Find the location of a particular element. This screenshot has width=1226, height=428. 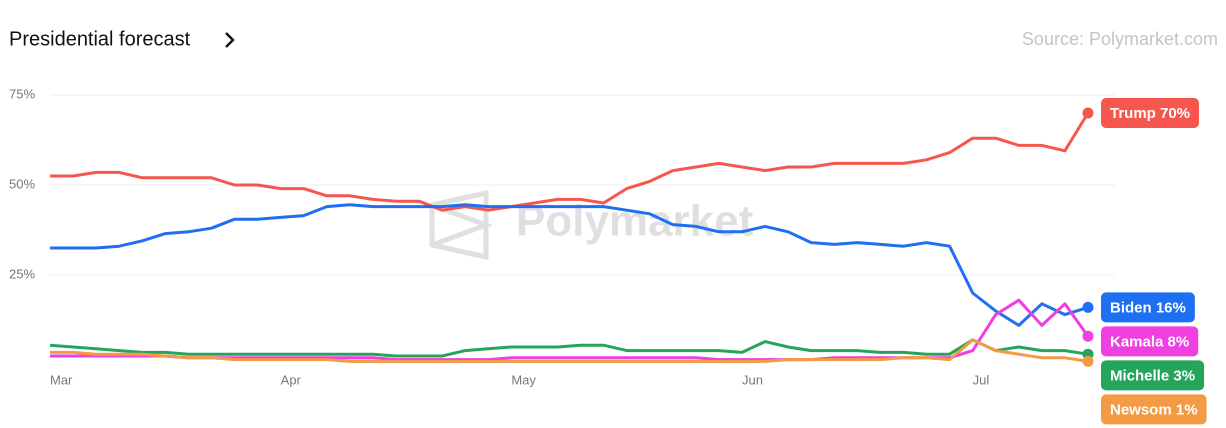

legend-label: Trump 70% is located at coordinates (1150, 113).